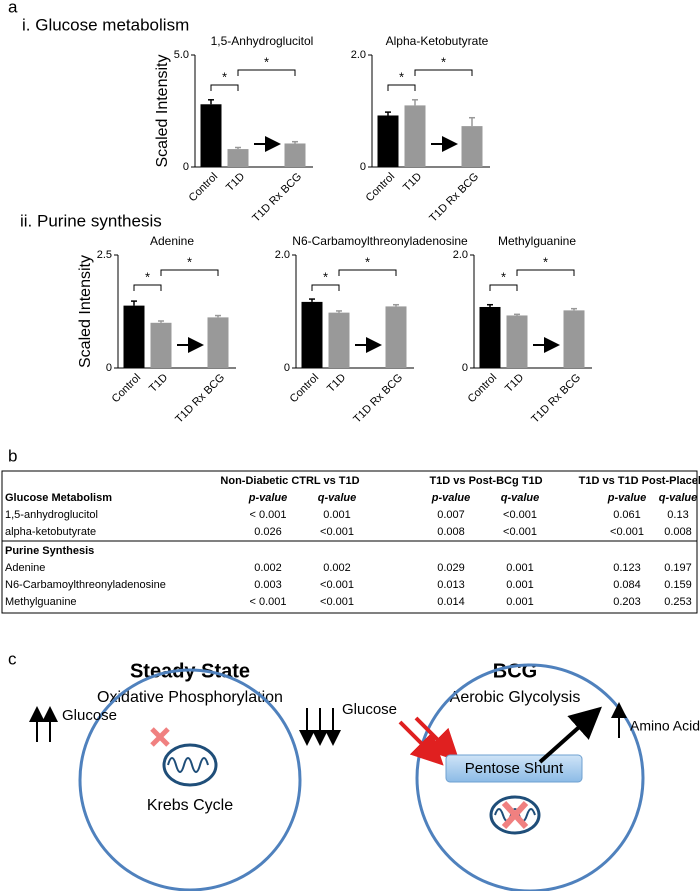  Describe the element at coordinates (627, 515) in the screenshot. I see `table-cell: 0.061` at that location.